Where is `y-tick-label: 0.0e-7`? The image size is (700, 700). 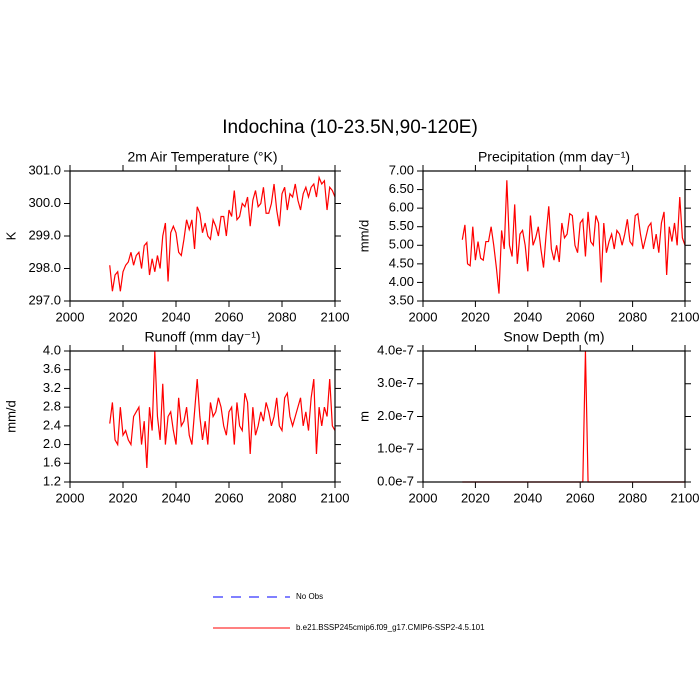 y-tick-label: 0.0e-7 is located at coordinates (395, 480).